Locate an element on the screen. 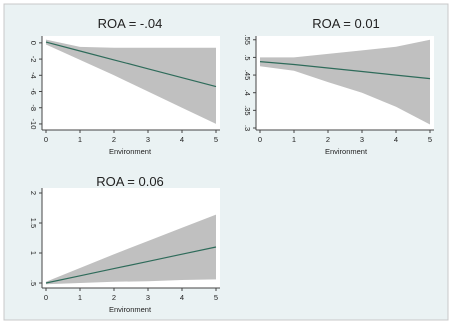 The height and width of the screenshot is (324, 452). panel-title: ROA = 0.01 is located at coordinates (346, 23).